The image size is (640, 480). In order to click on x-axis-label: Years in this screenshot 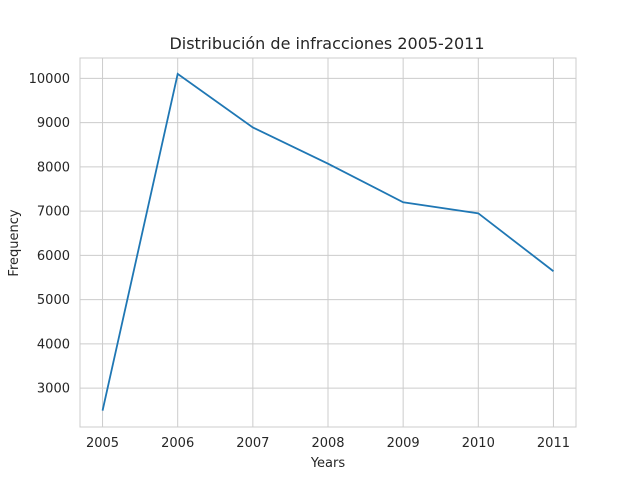, I will do `click(328, 463)`.